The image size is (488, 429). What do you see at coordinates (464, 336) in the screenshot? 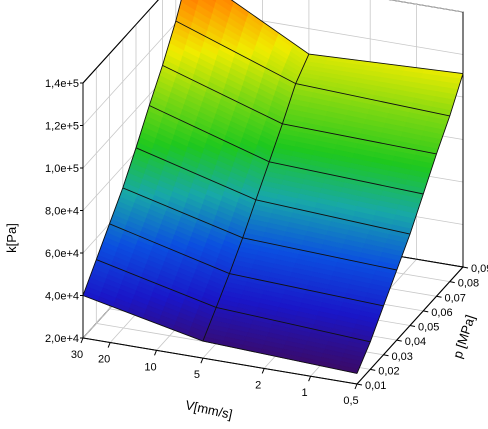
I see `p-axis-label: p [MPa]` at bounding box center [464, 336].